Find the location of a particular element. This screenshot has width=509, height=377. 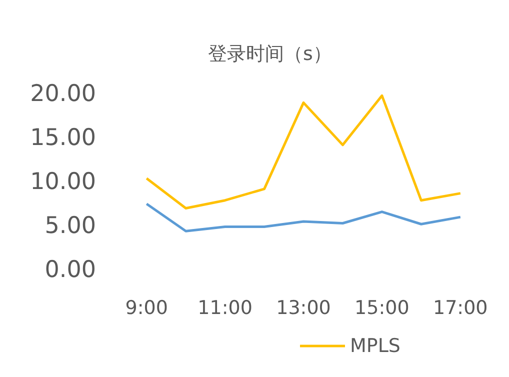

legend-label: MPLS is located at coordinates (375, 346).